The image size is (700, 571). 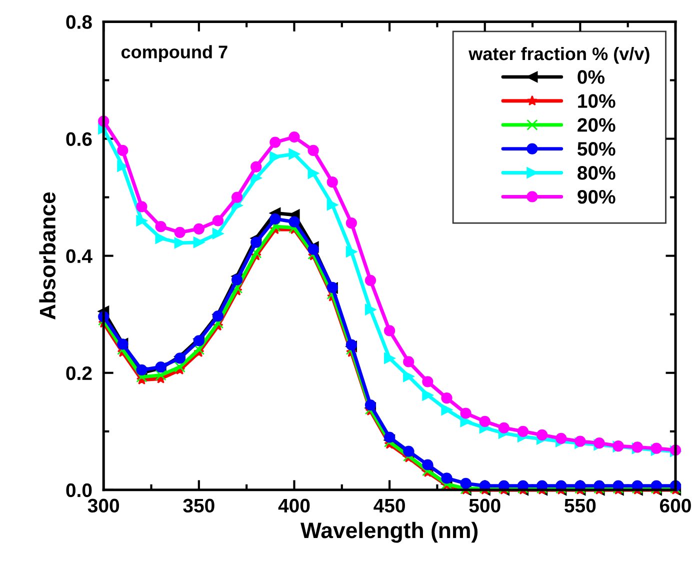 I want to click on x-tick-label: 350, so click(x=198, y=505).